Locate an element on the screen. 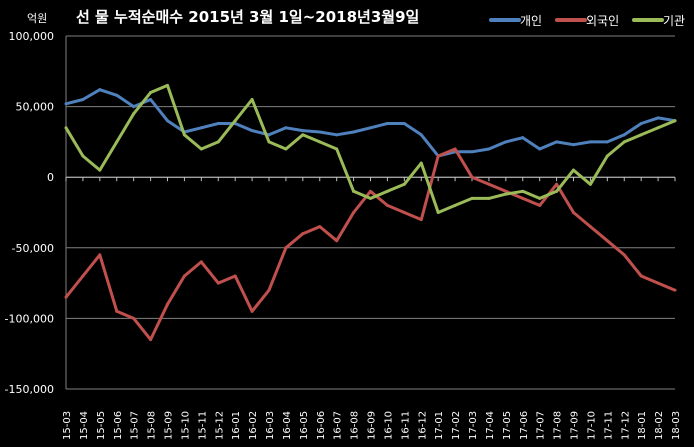 This screenshot has width=694, height=447. x-tick-label: 16-11 is located at coordinates (405, 425).